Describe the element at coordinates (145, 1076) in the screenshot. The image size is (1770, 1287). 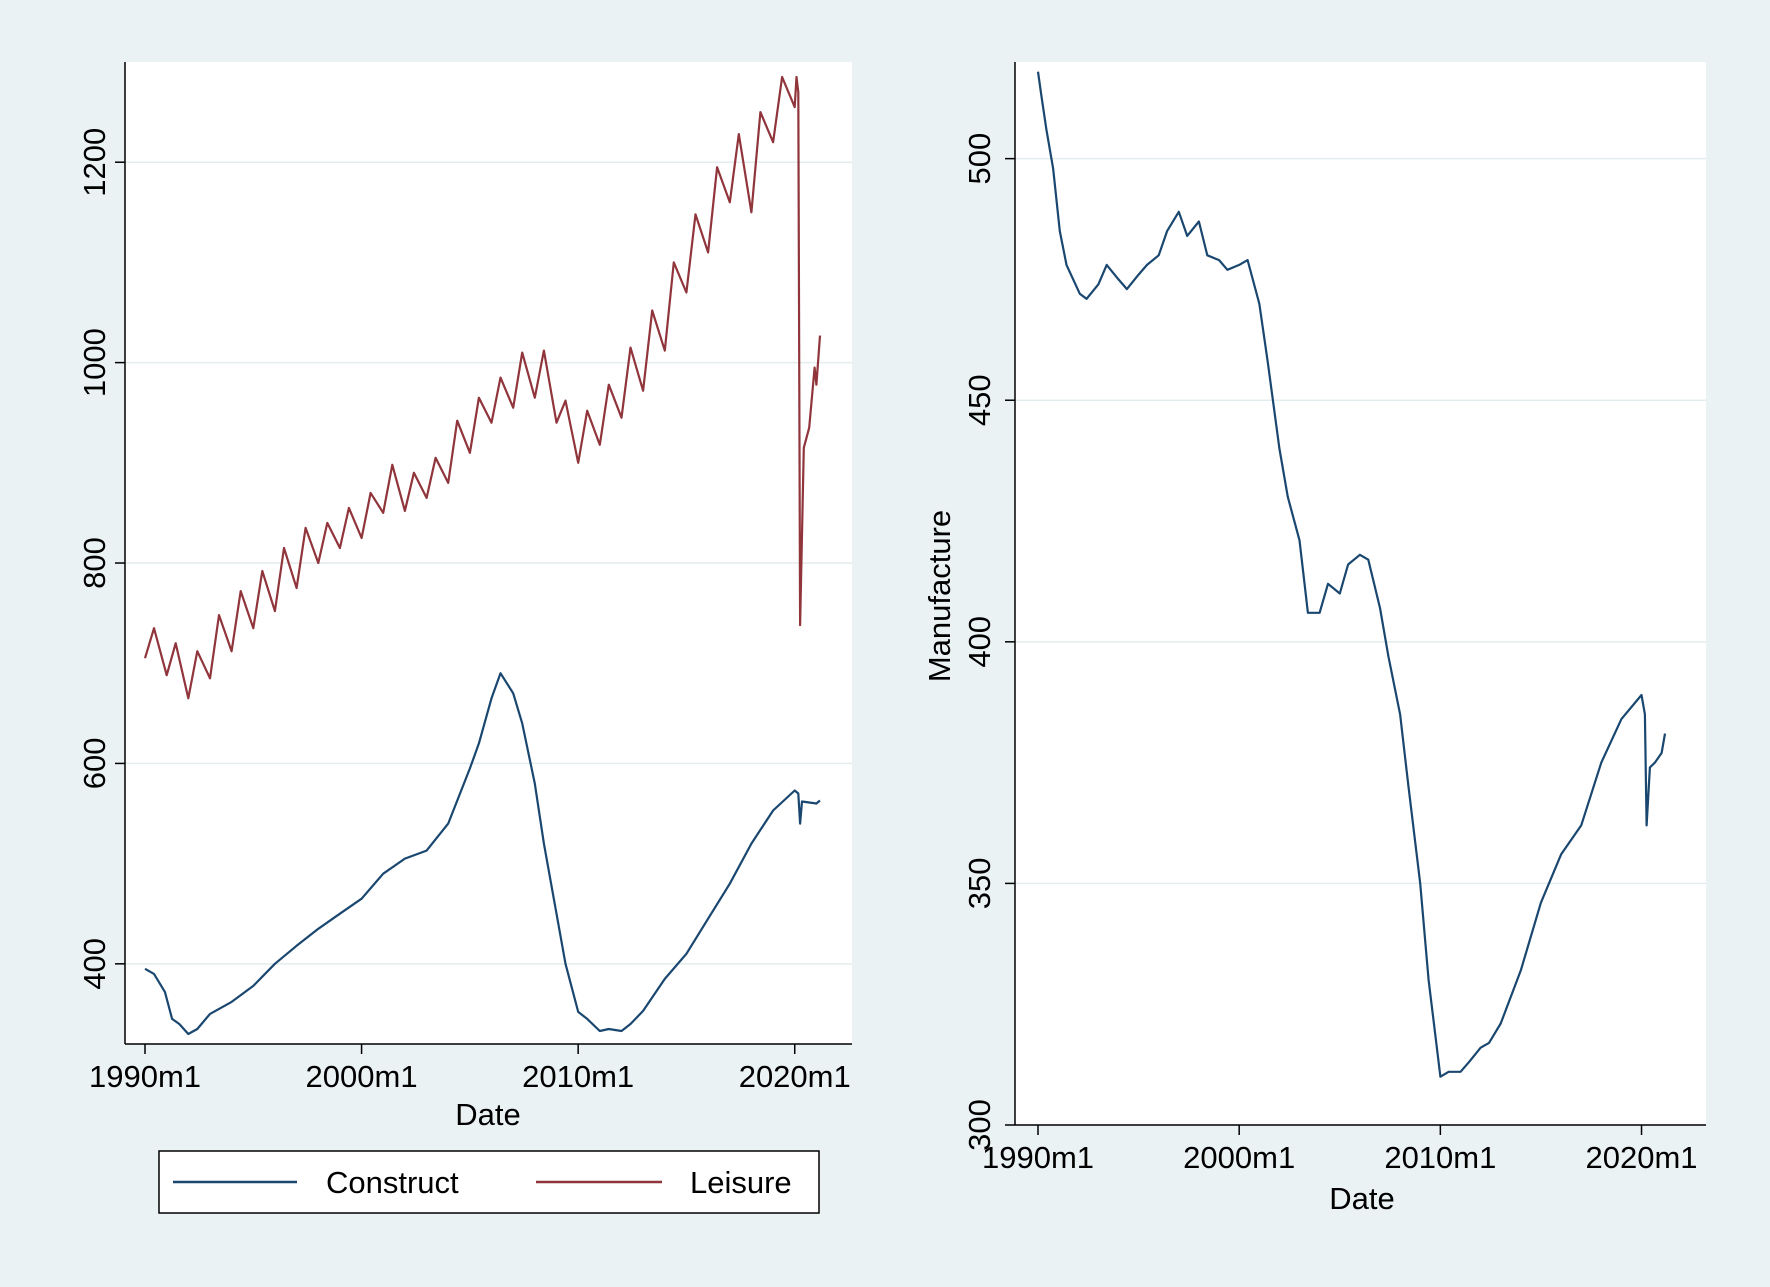
I see `left-x-tick-label: 1990m1` at that location.